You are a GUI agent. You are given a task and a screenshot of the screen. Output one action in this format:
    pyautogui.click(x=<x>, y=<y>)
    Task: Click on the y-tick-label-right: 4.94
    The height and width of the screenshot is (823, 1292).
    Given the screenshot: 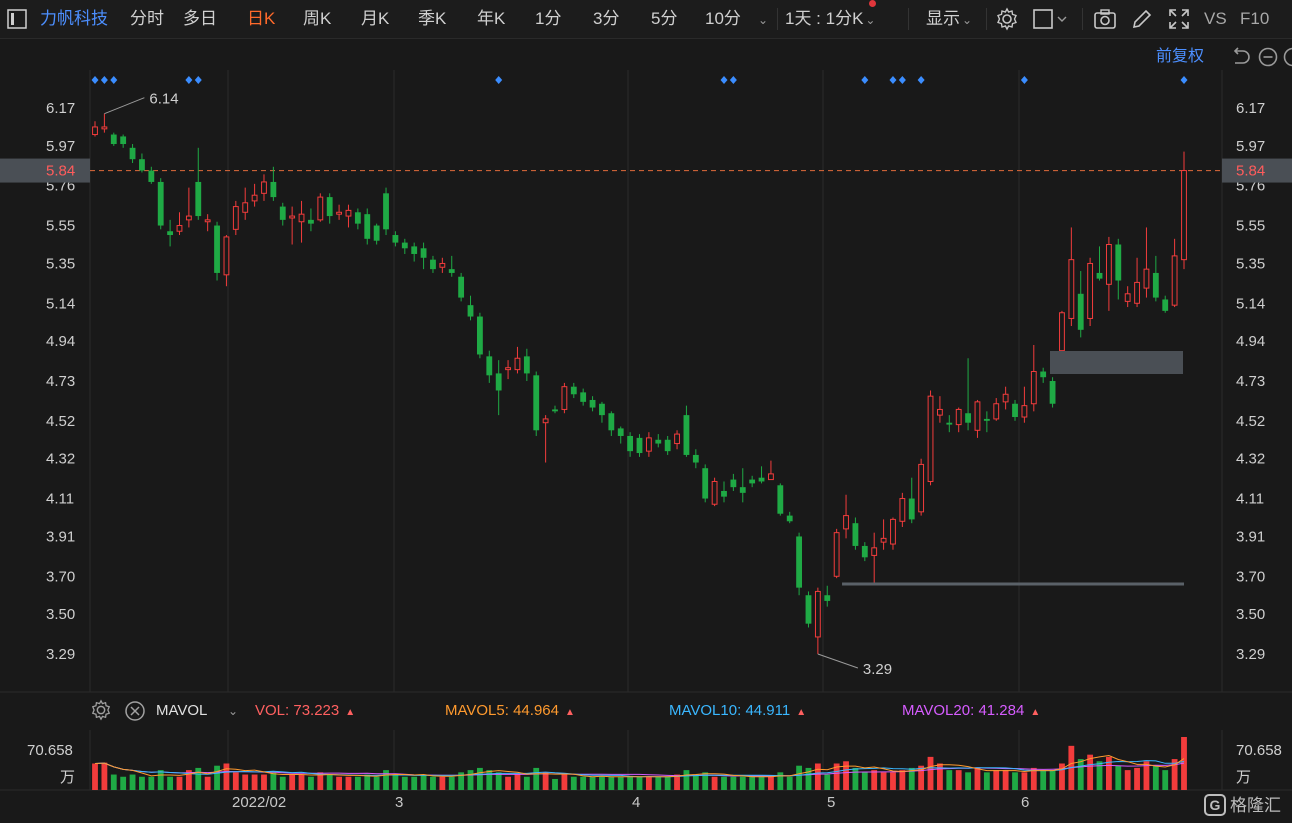 What is the action you would take?
    pyautogui.click(x=1250, y=341)
    